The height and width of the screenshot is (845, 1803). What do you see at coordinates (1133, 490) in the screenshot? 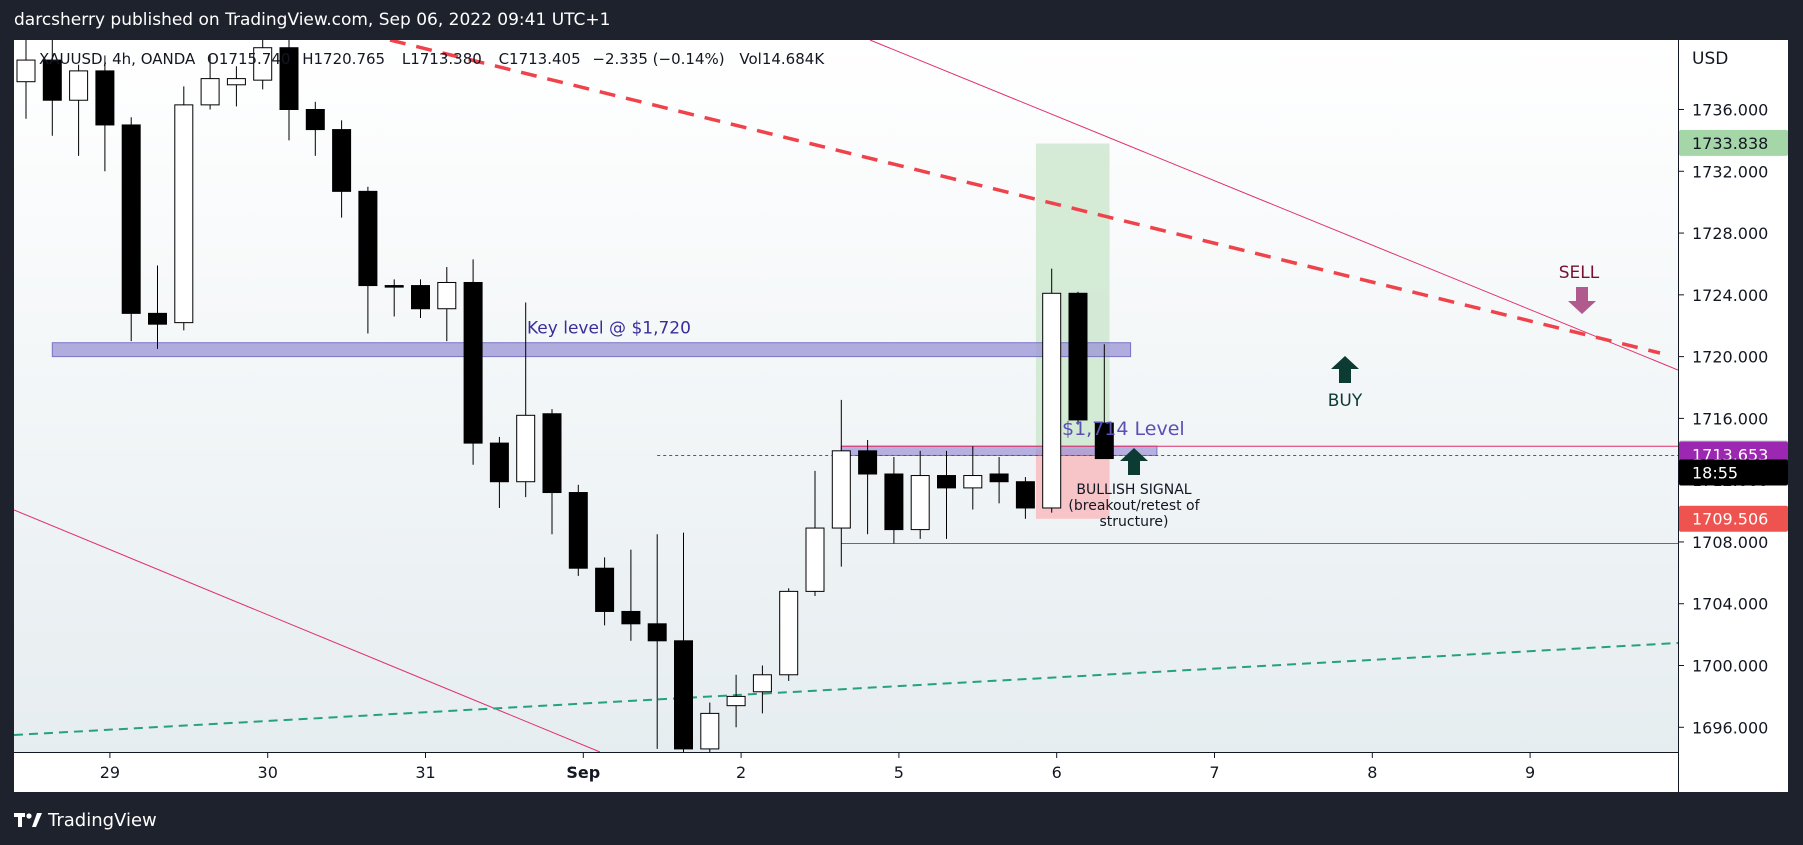
I see `bullish-signal-label: BULLISH SIGNAL` at bounding box center [1133, 490].